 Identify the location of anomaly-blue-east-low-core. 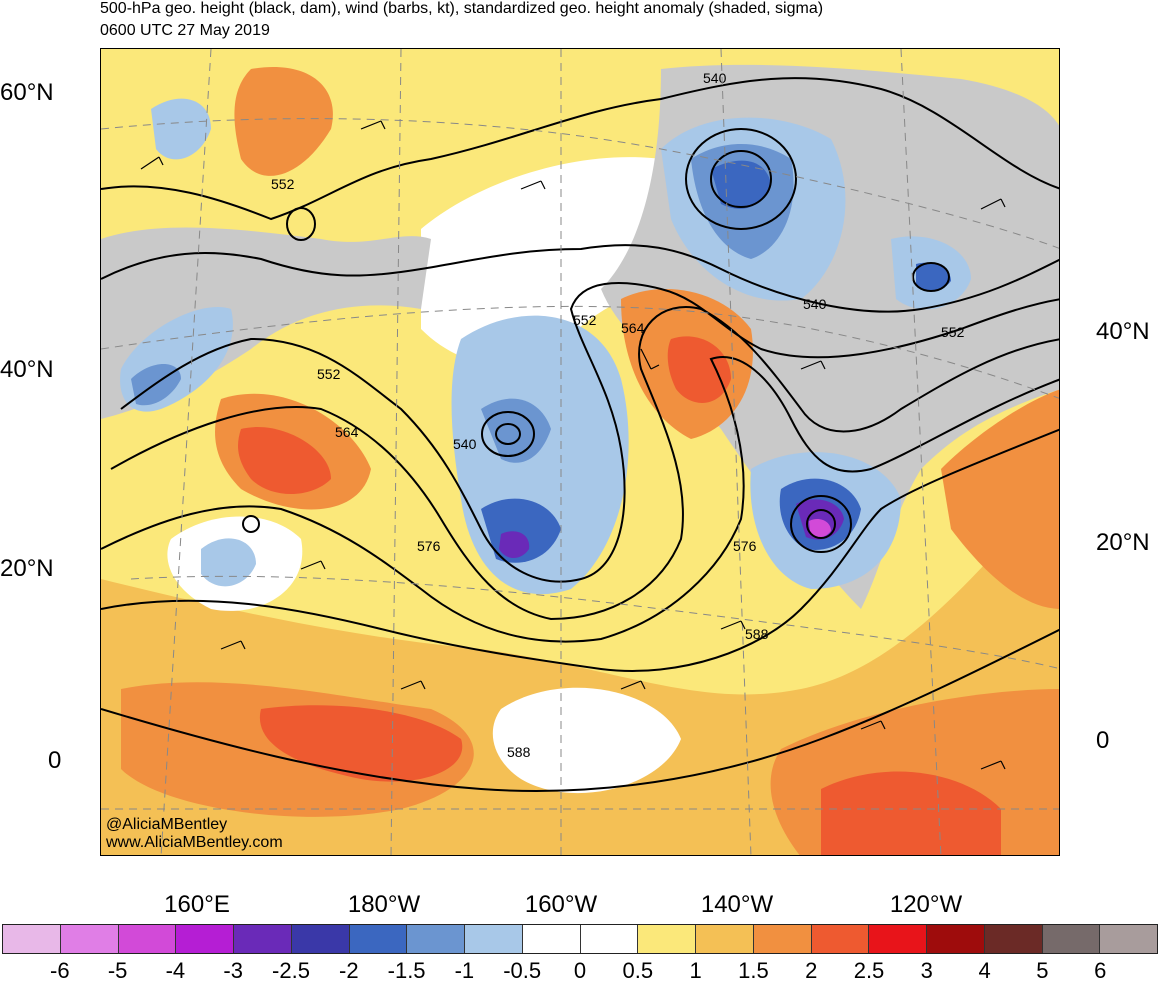
(933, 277).